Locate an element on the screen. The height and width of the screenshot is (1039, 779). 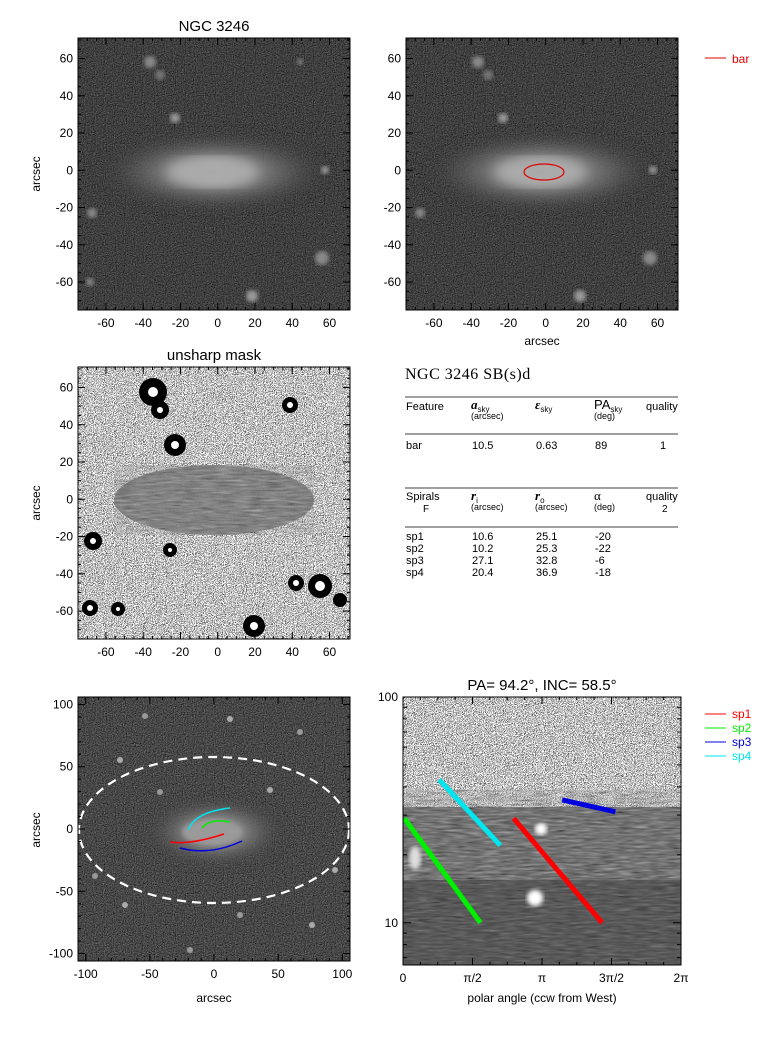
spiral-ri-sp4: 20.4 is located at coordinates (483, 573).